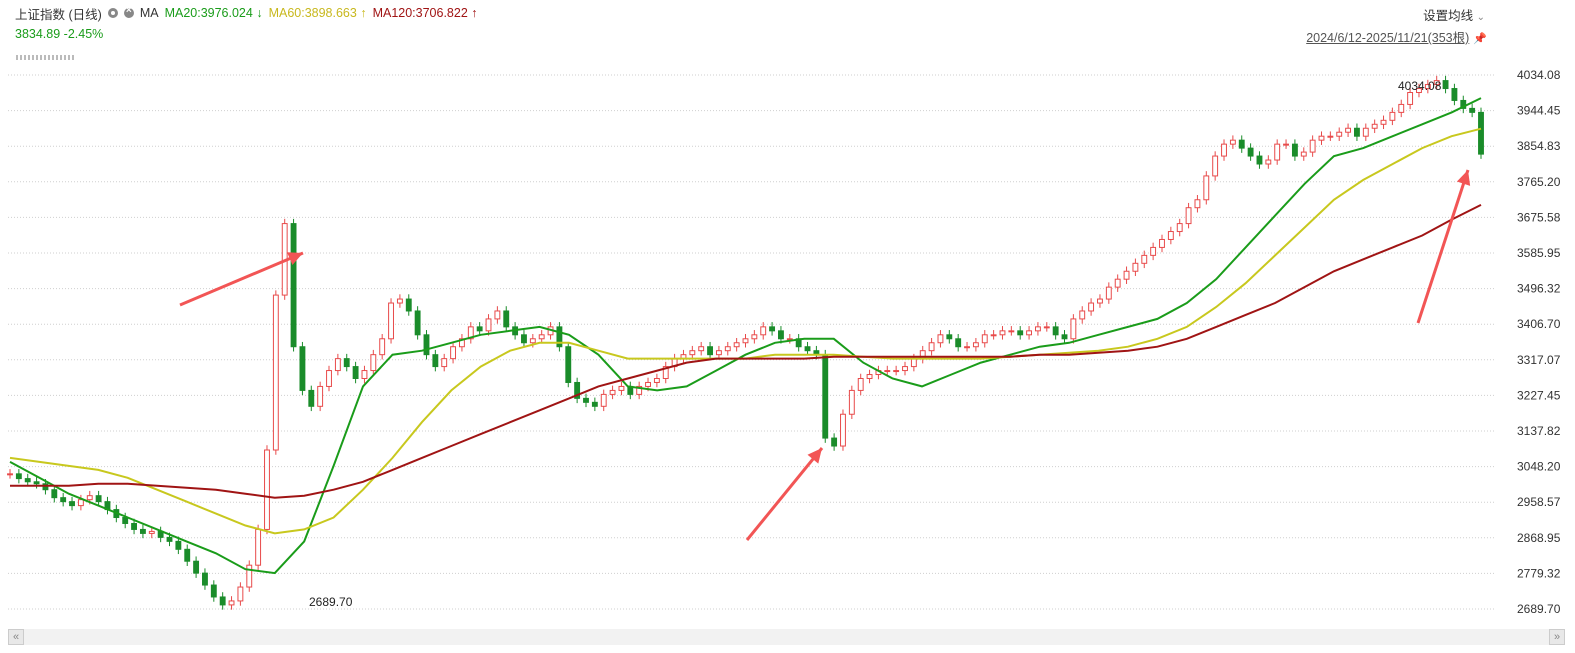  I want to click on scroll-left-button: «, so click(16, 637).